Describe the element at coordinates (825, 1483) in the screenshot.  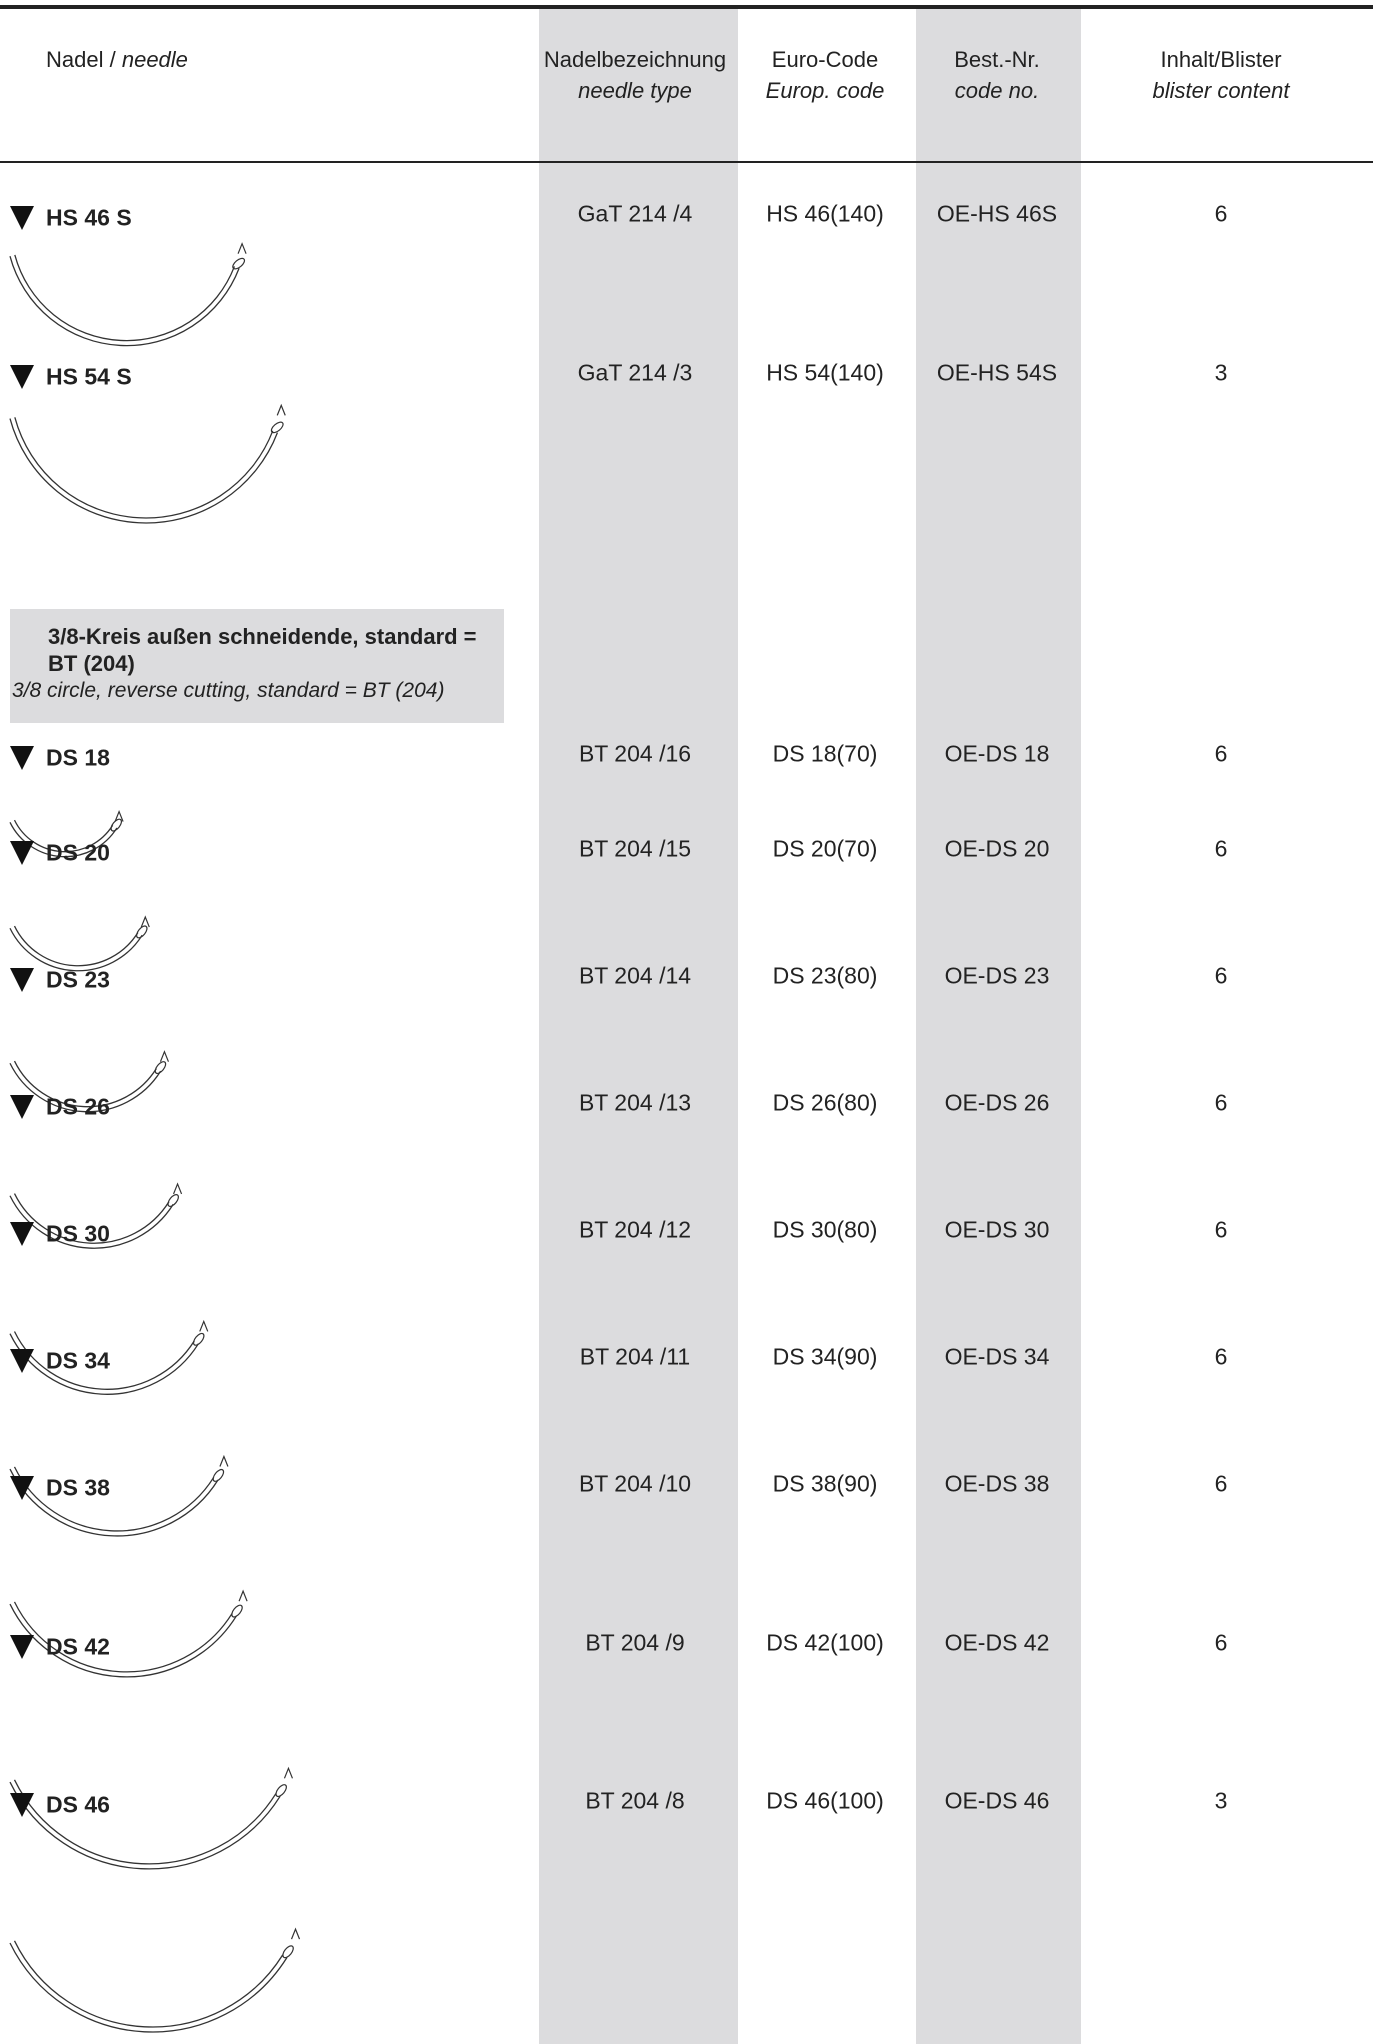
I see `cell: DS 38(90)` at that location.